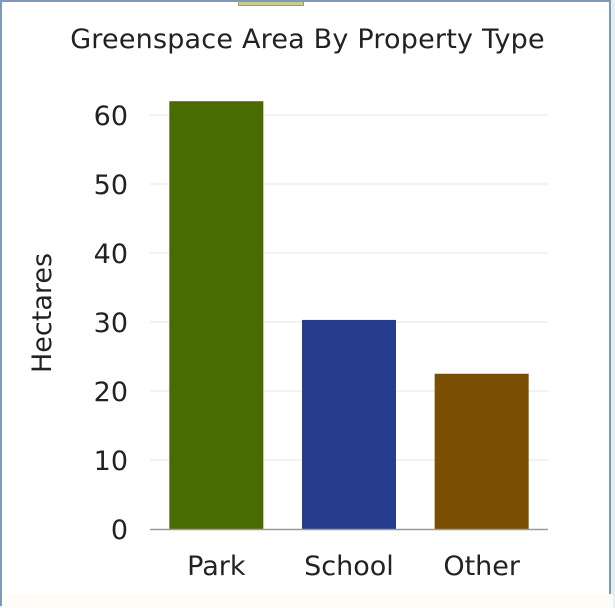  Describe the element at coordinates (111, 185) in the screenshot. I see `y-tick-label-50: 50` at that location.